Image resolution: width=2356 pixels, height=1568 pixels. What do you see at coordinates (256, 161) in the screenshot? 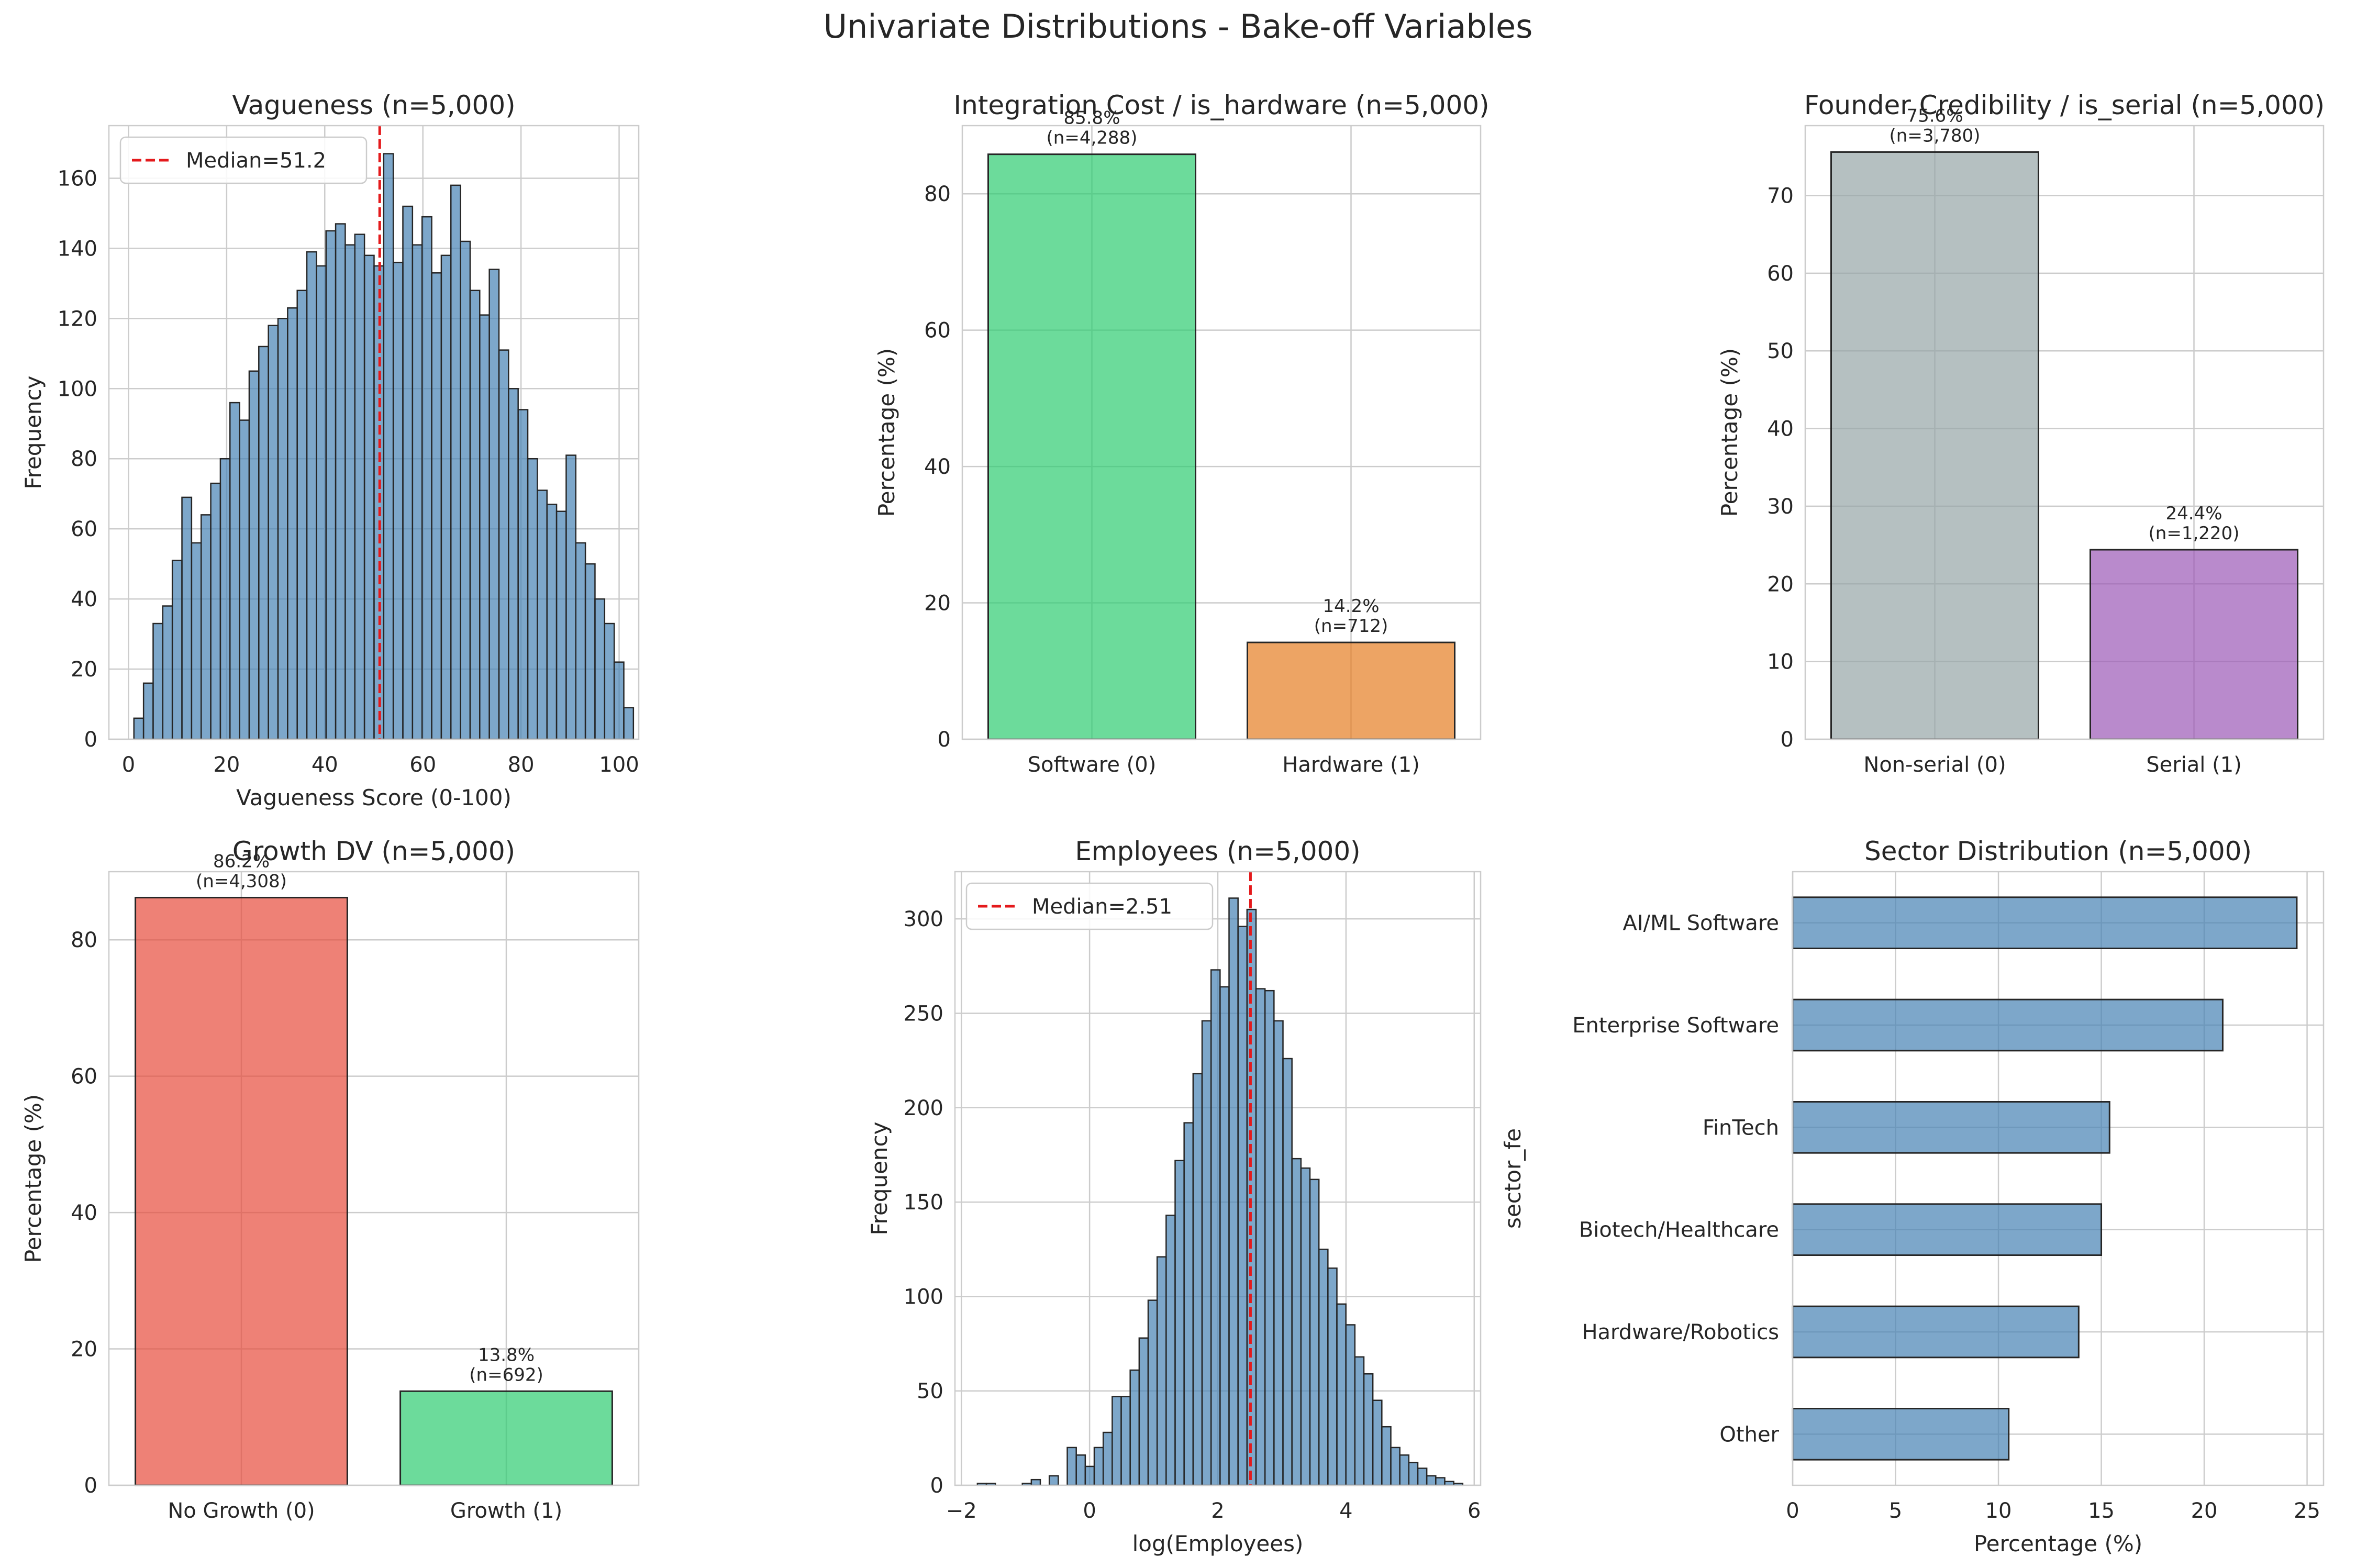
I see `vagueness-legend-label: Median=51.2` at bounding box center [256, 161].